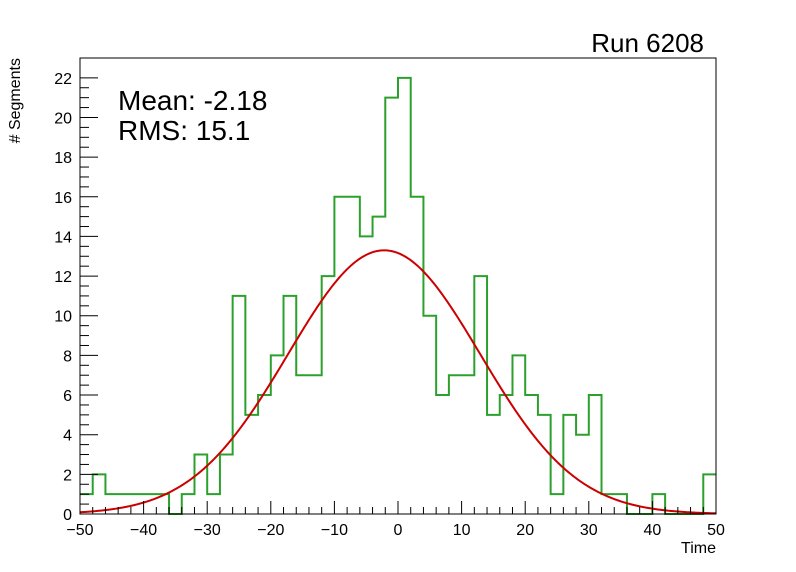  I want to click on y-axis: 0 2 4 6 8 10 12 14 16 18 20 22, so click(76, 297).